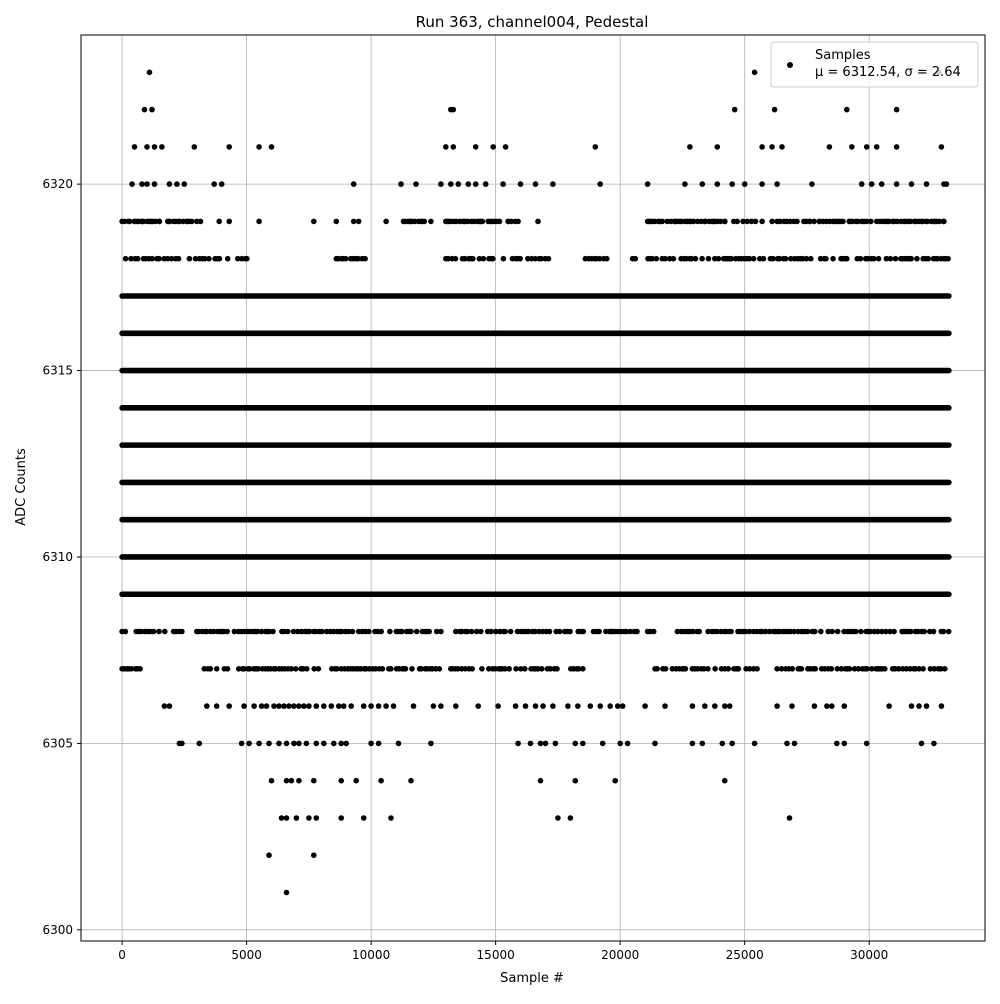 Image resolution: width=1000 pixels, height=1004 pixels. What do you see at coordinates (745, 955) in the screenshot?
I see `x-tick-label: 25000` at bounding box center [745, 955].